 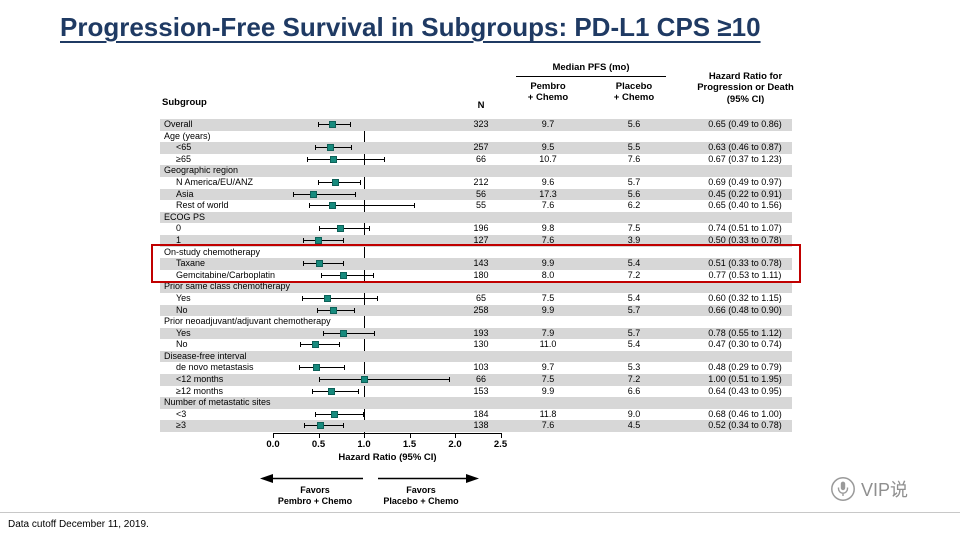 I want to click on category-row: Disease-free interval, so click(x=476, y=356).